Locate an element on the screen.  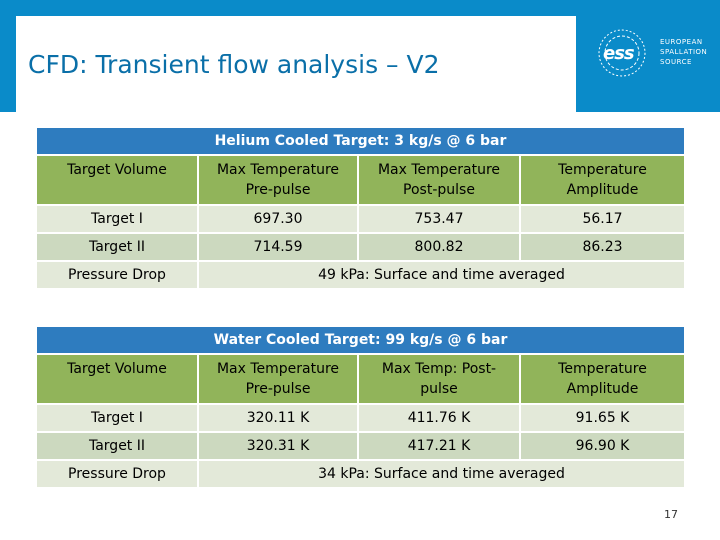
logo-mark: ess is located at coordinates (619, 53).